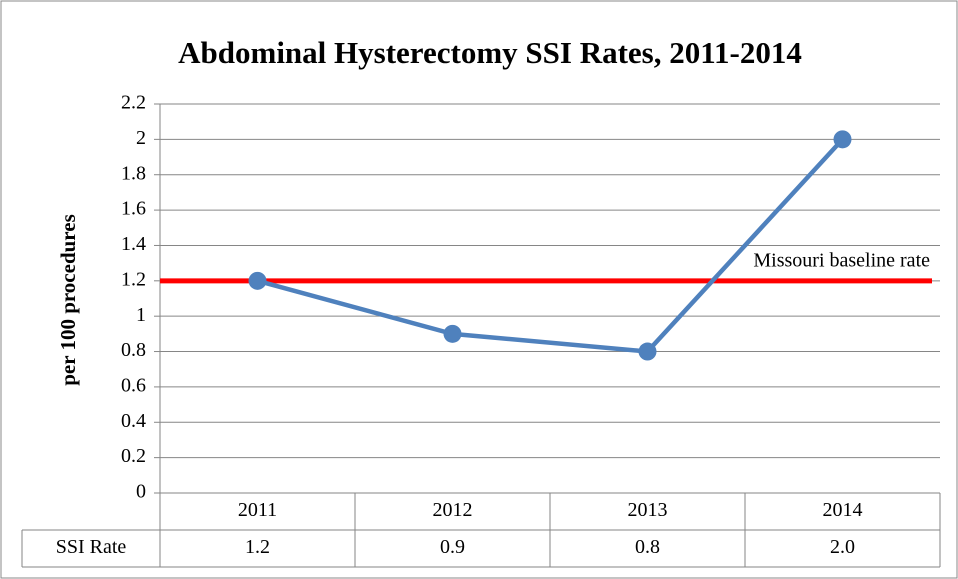 The height and width of the screenshot is (579, 958). What do you see at coordinates (133, 173) in the screenshot?
I see `y-tick-label: 1.8` at bounding box center [133, 173].